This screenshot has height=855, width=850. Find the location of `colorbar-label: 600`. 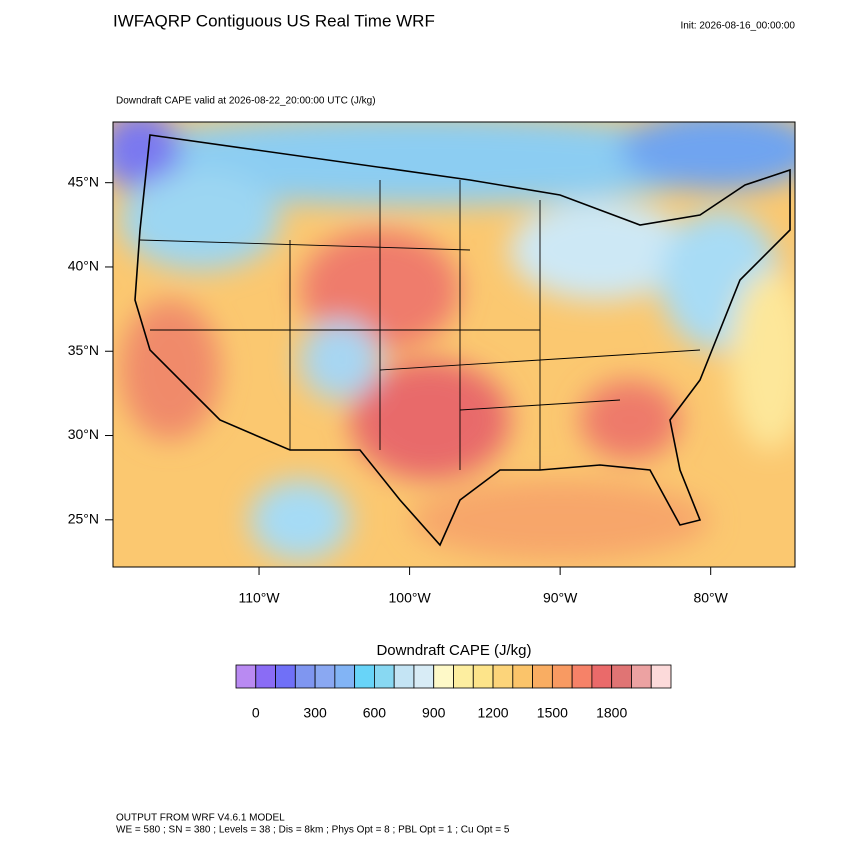

colorbar-label: 600 is located at coordinates (375, 713).